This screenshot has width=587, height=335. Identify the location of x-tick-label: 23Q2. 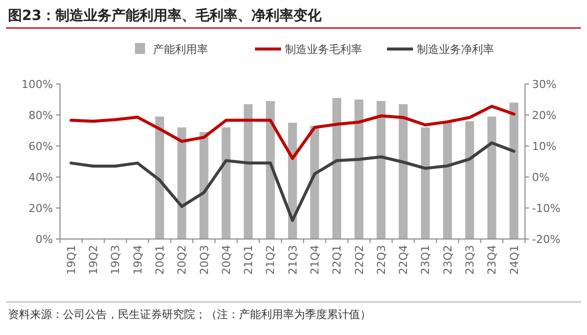
(447, 260).